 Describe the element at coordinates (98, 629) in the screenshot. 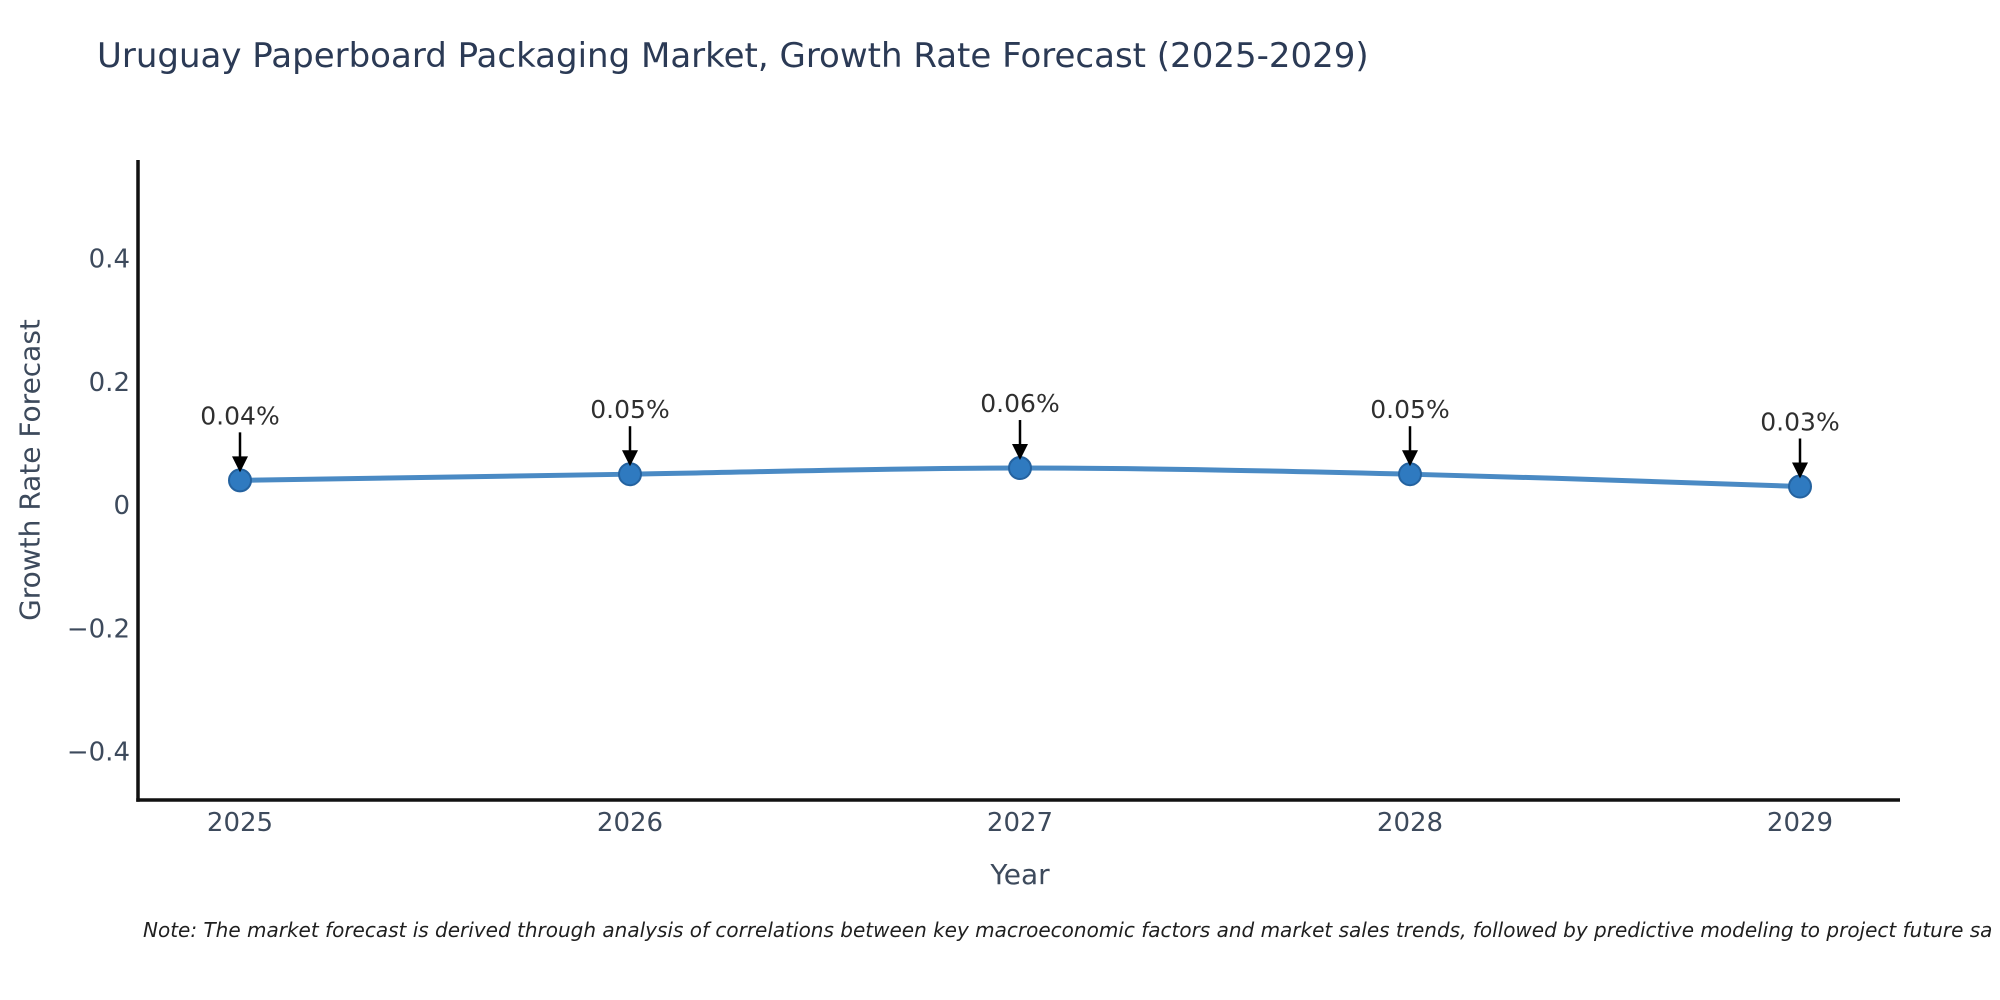

I see `y-tick-label: −0.2` at that location.